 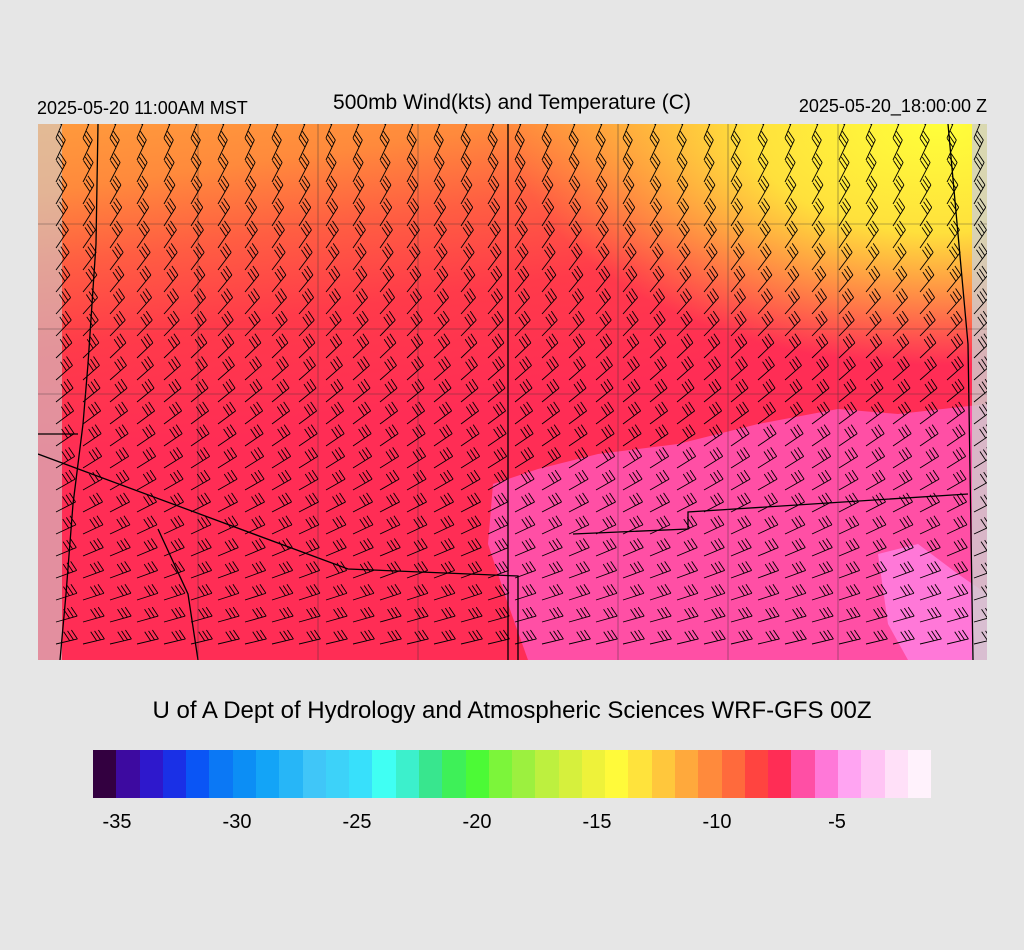 What do you see at coordinates (512, 774) in the screenshot?
I see `temperature-colorbar` at bounding box center [512, 774].